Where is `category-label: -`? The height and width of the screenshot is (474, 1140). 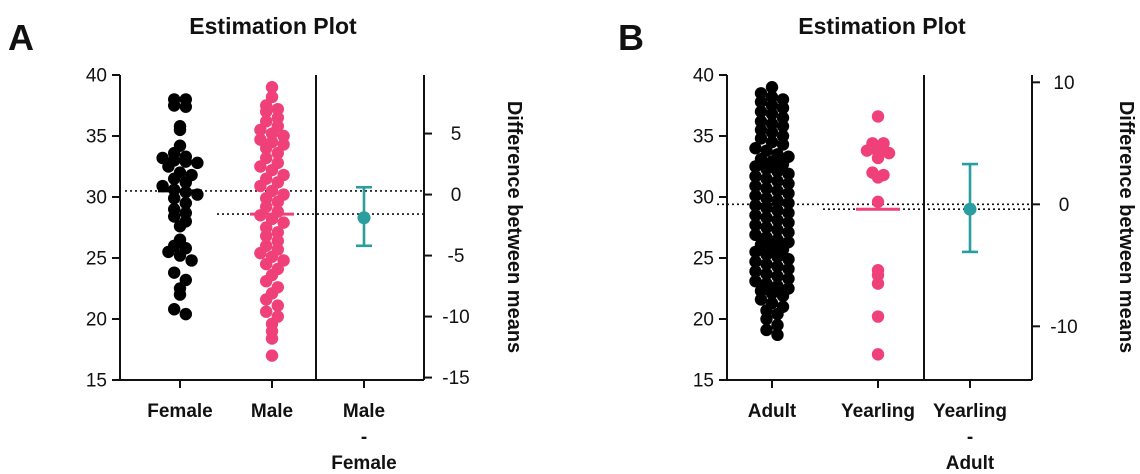 category-label: - is located at coordinates (970, 437).